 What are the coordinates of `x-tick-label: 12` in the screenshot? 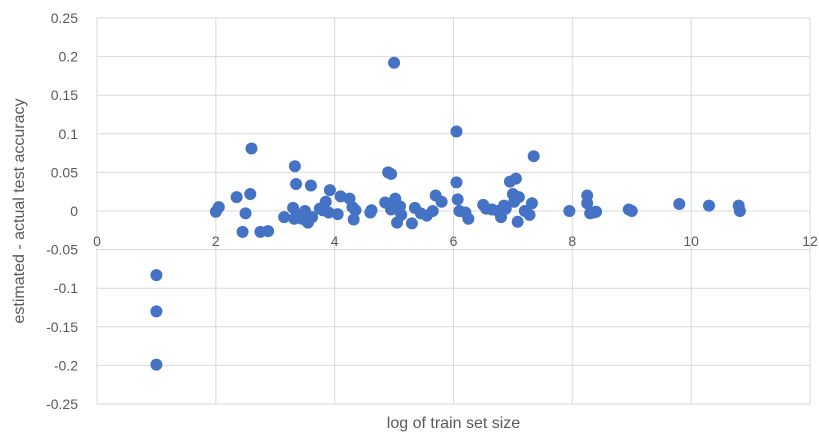 It's located at (810, 241).